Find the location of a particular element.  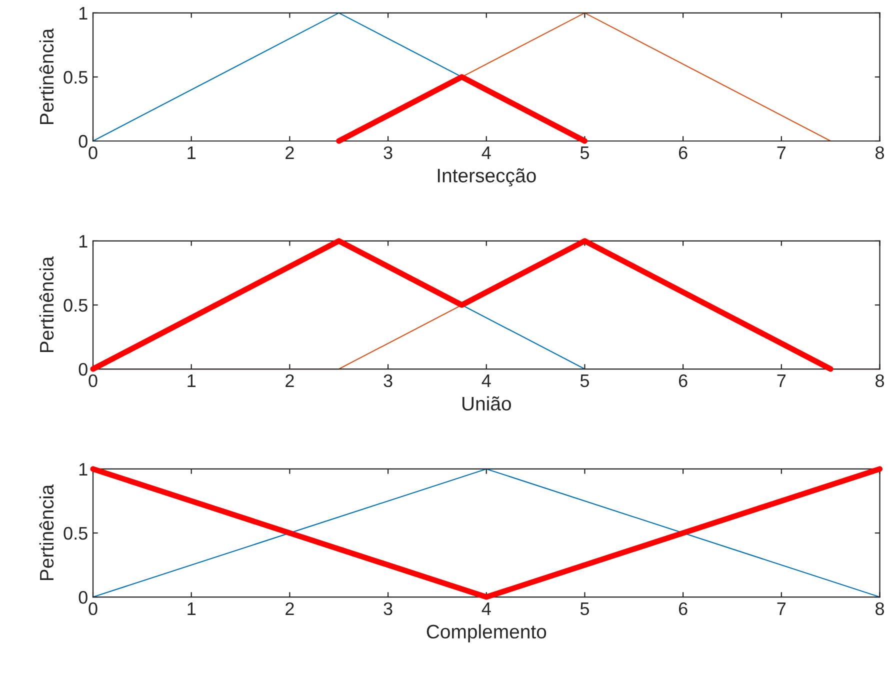

x-axis-title: Intersecção is located at coordinates (487, 177).